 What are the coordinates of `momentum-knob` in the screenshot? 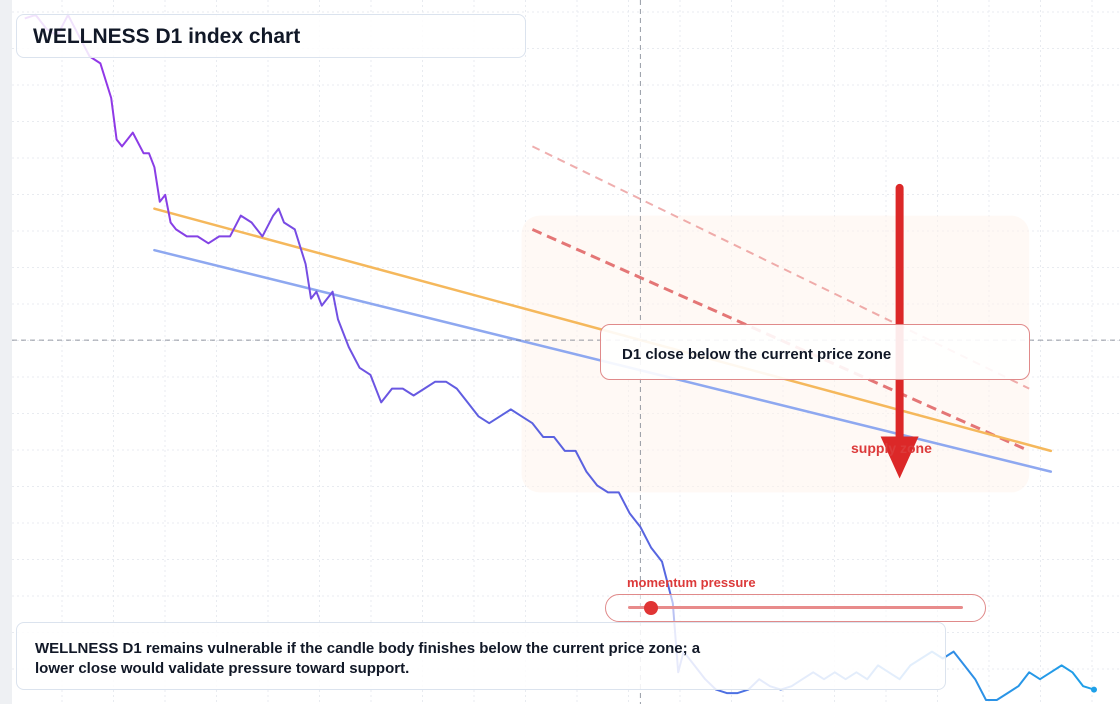 It's located at (651, 608).